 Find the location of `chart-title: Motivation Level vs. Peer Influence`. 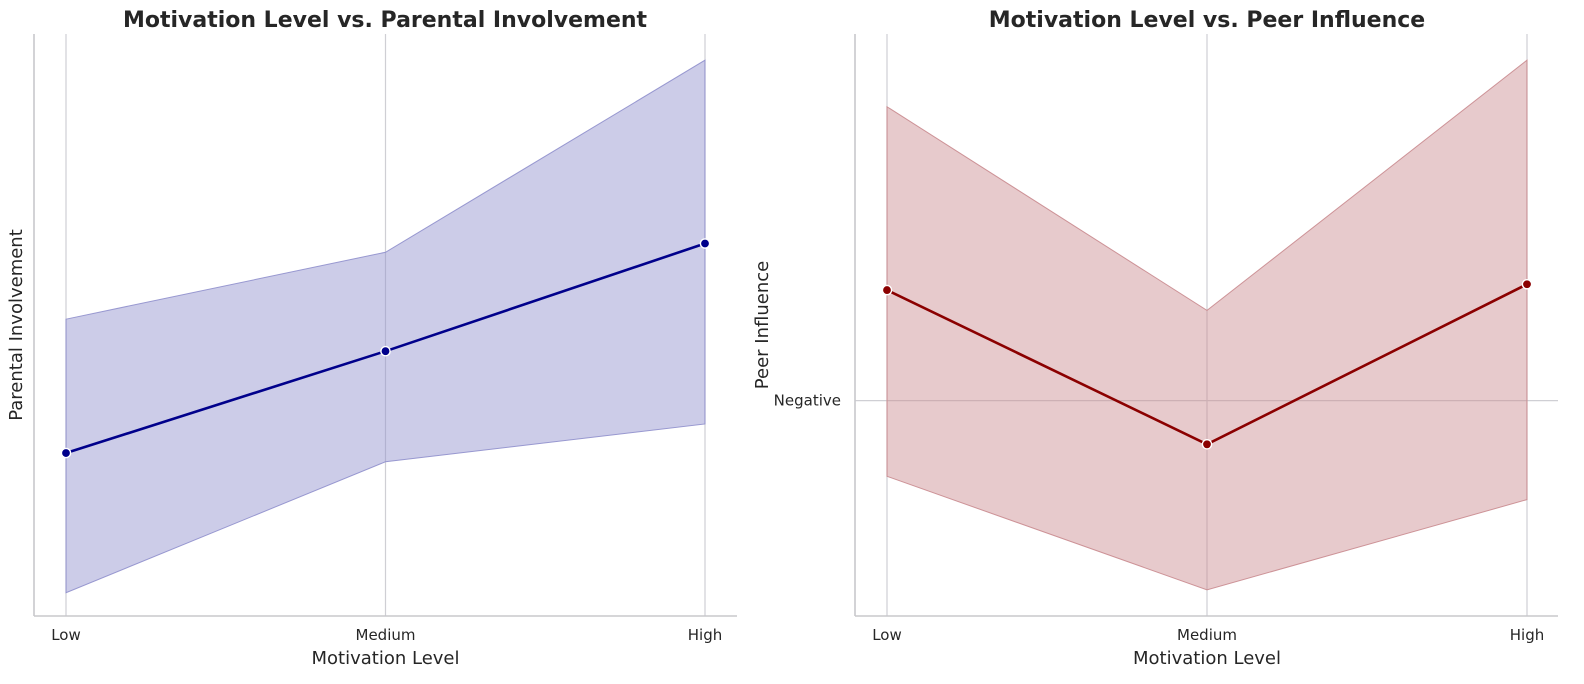

chart-title: Motivation Level vs. Peer Influence is located at coordinates (1207, 20).